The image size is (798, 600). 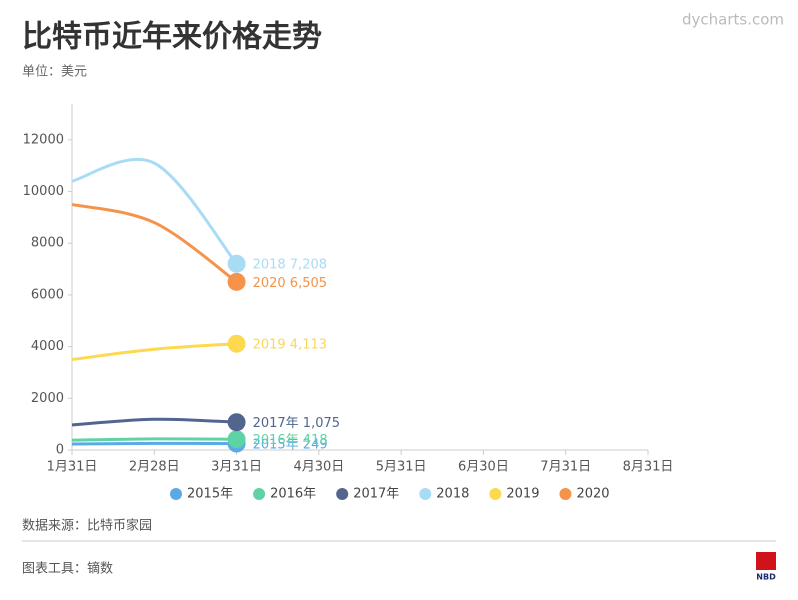 I want to click on x-tick-label: 2月28日, so click(x=154, y=467).